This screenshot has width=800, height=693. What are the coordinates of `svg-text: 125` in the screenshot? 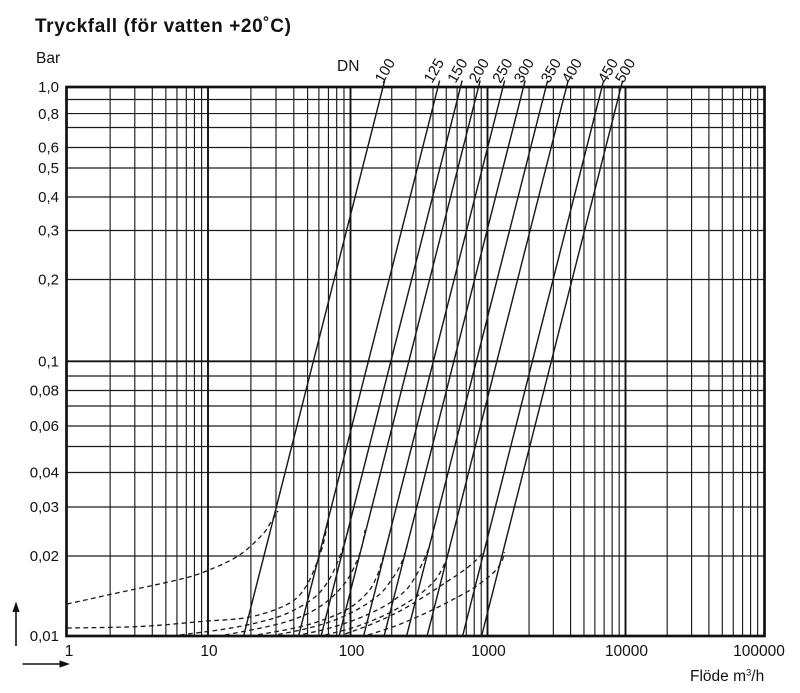 It's located at (434, 71).